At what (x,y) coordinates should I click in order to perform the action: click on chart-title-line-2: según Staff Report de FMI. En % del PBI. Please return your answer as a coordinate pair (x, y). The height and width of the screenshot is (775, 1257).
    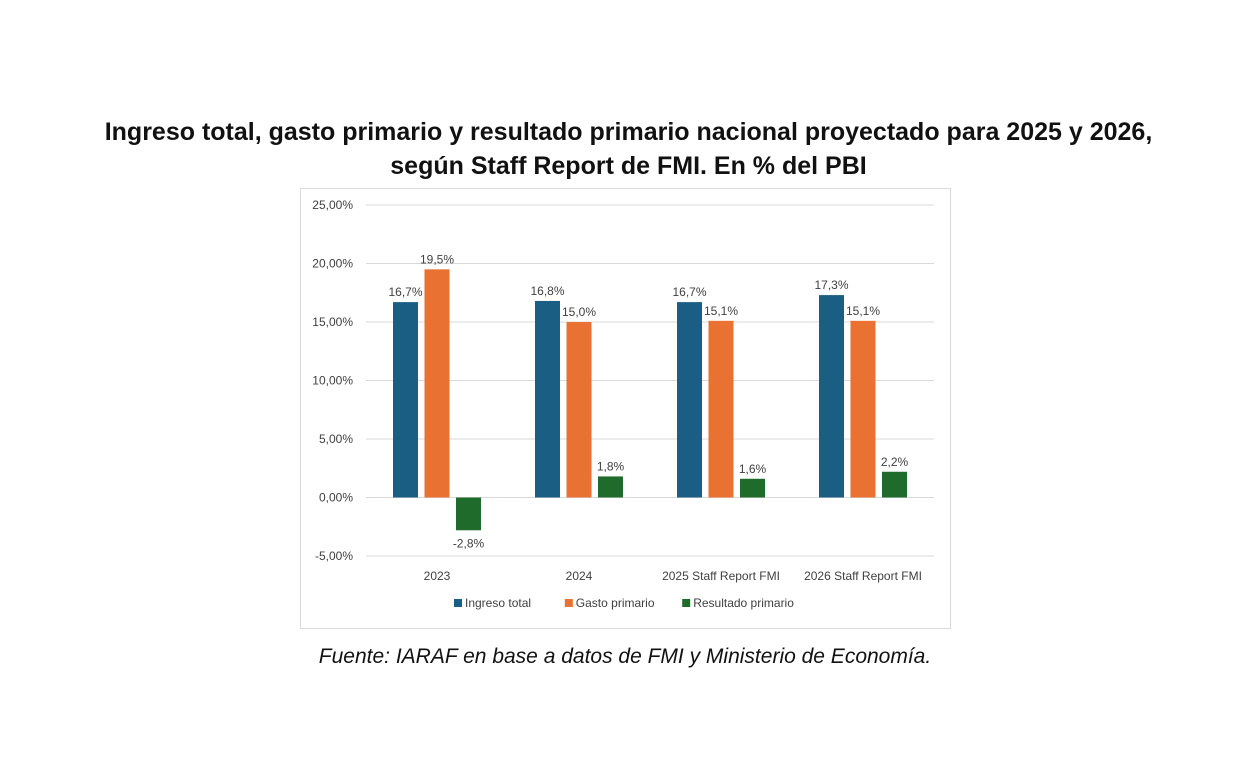
    Looking at the image, I should click on (628, 166).